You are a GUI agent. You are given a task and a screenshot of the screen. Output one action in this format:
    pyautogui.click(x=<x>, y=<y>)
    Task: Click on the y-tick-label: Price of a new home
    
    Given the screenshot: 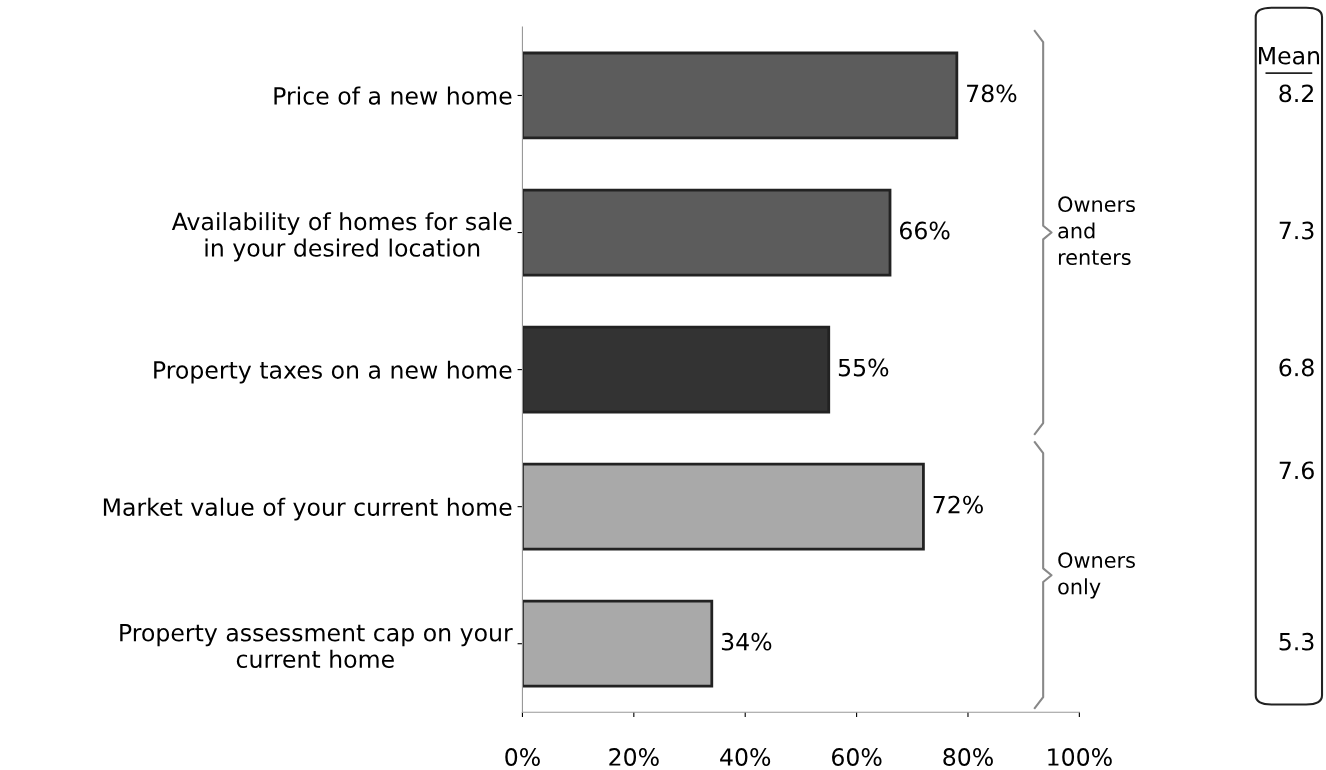 What is the action you would take?
    pyautogui.click(x=393, y=95)
    